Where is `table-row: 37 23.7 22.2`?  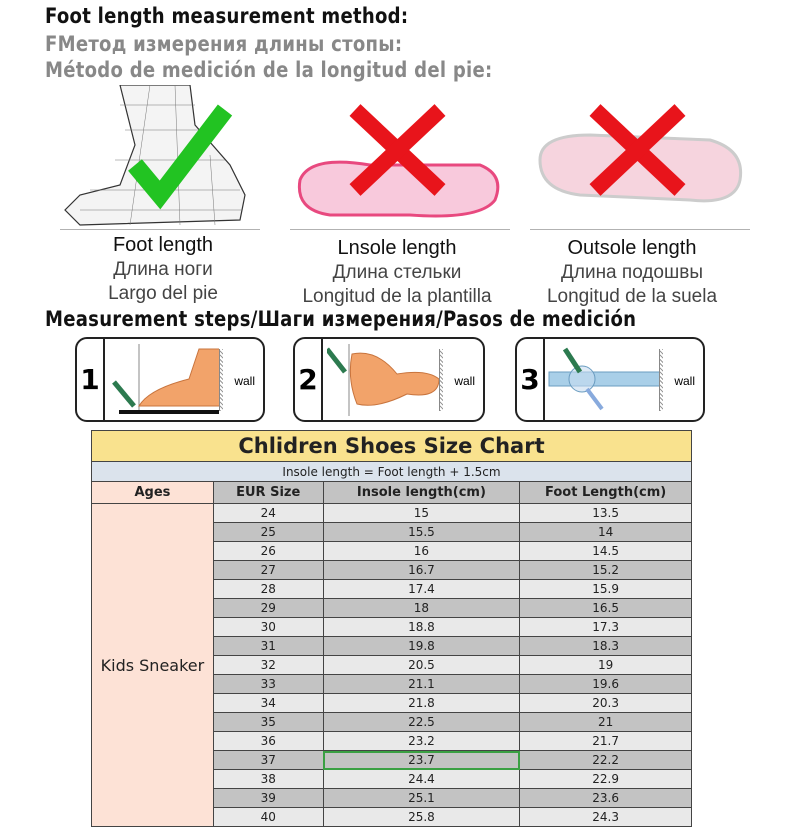 table-row: 37 23.7 22.2 is located at coordinates (392, 760).